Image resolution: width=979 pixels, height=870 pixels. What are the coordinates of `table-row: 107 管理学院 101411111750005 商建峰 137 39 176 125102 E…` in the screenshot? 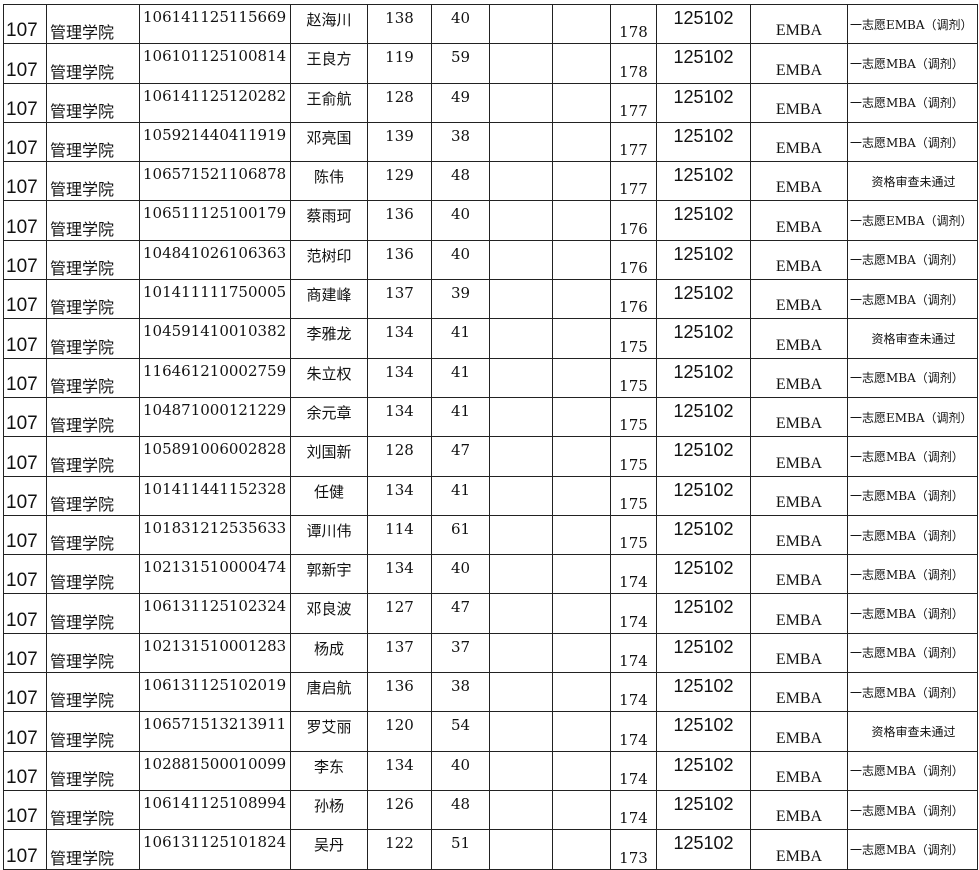 It's located at (490, 299).